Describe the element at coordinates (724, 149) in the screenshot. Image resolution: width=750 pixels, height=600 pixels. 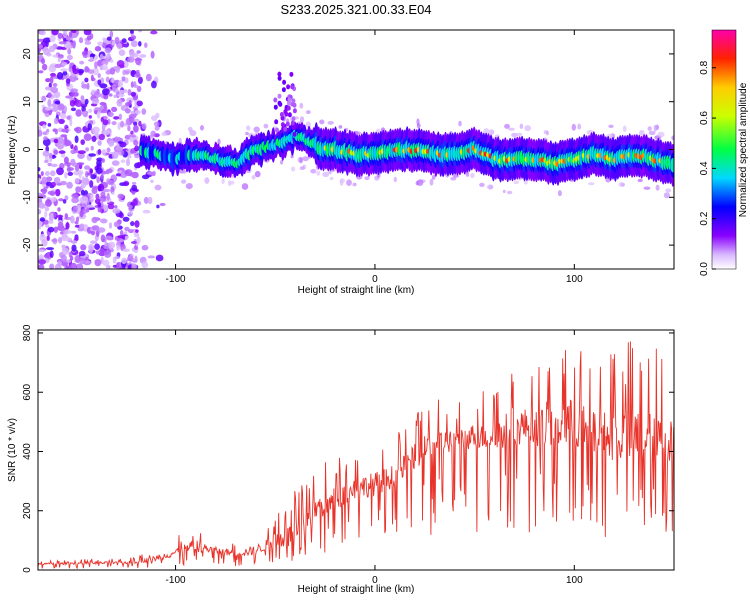
I see `colorbar-gradient` at that location.